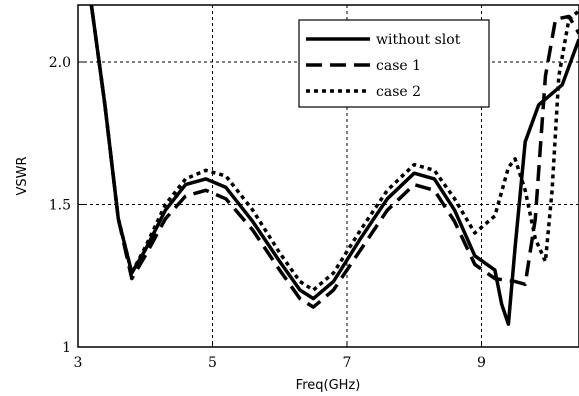 This screenshot has width=579, height=396. Describe the element at coordinates (328, 385) in the screenshot. I see `x-axis-label: Freq(GHz)` at that location.